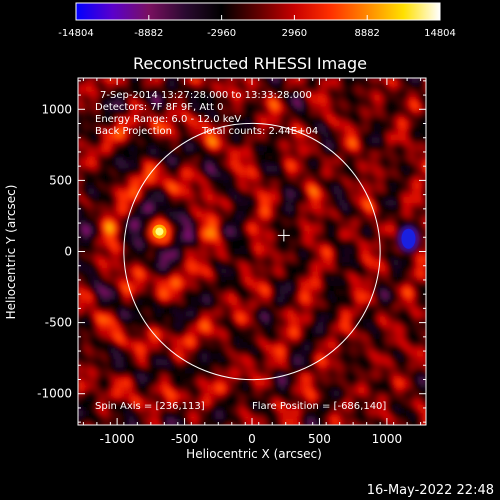 This screenshot has width=500, height=500. I want to click on annotation-method: Back Projection, so click(133, 131).